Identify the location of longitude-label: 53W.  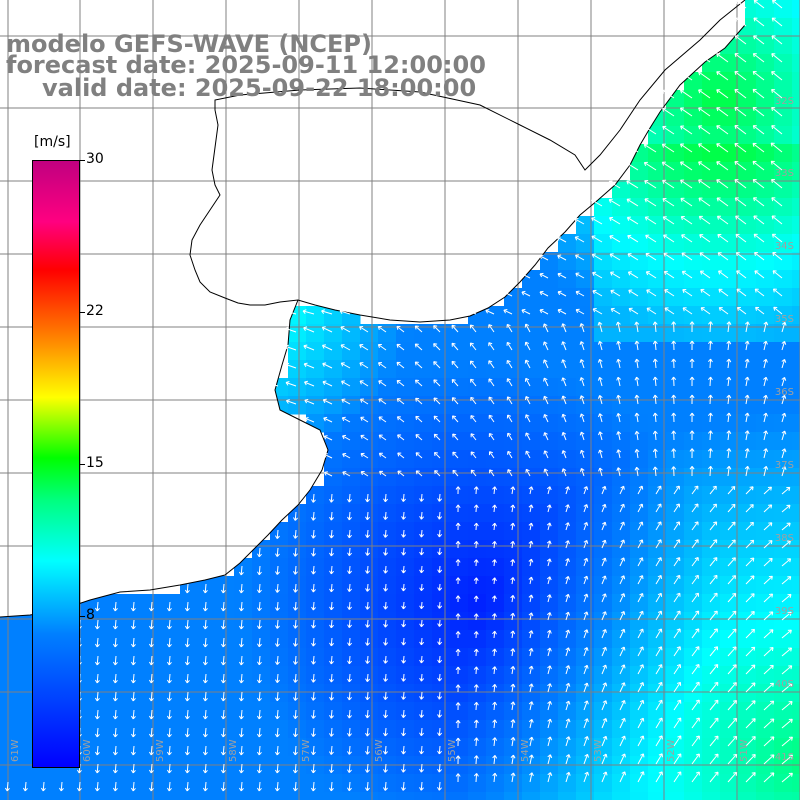
(598, 750).